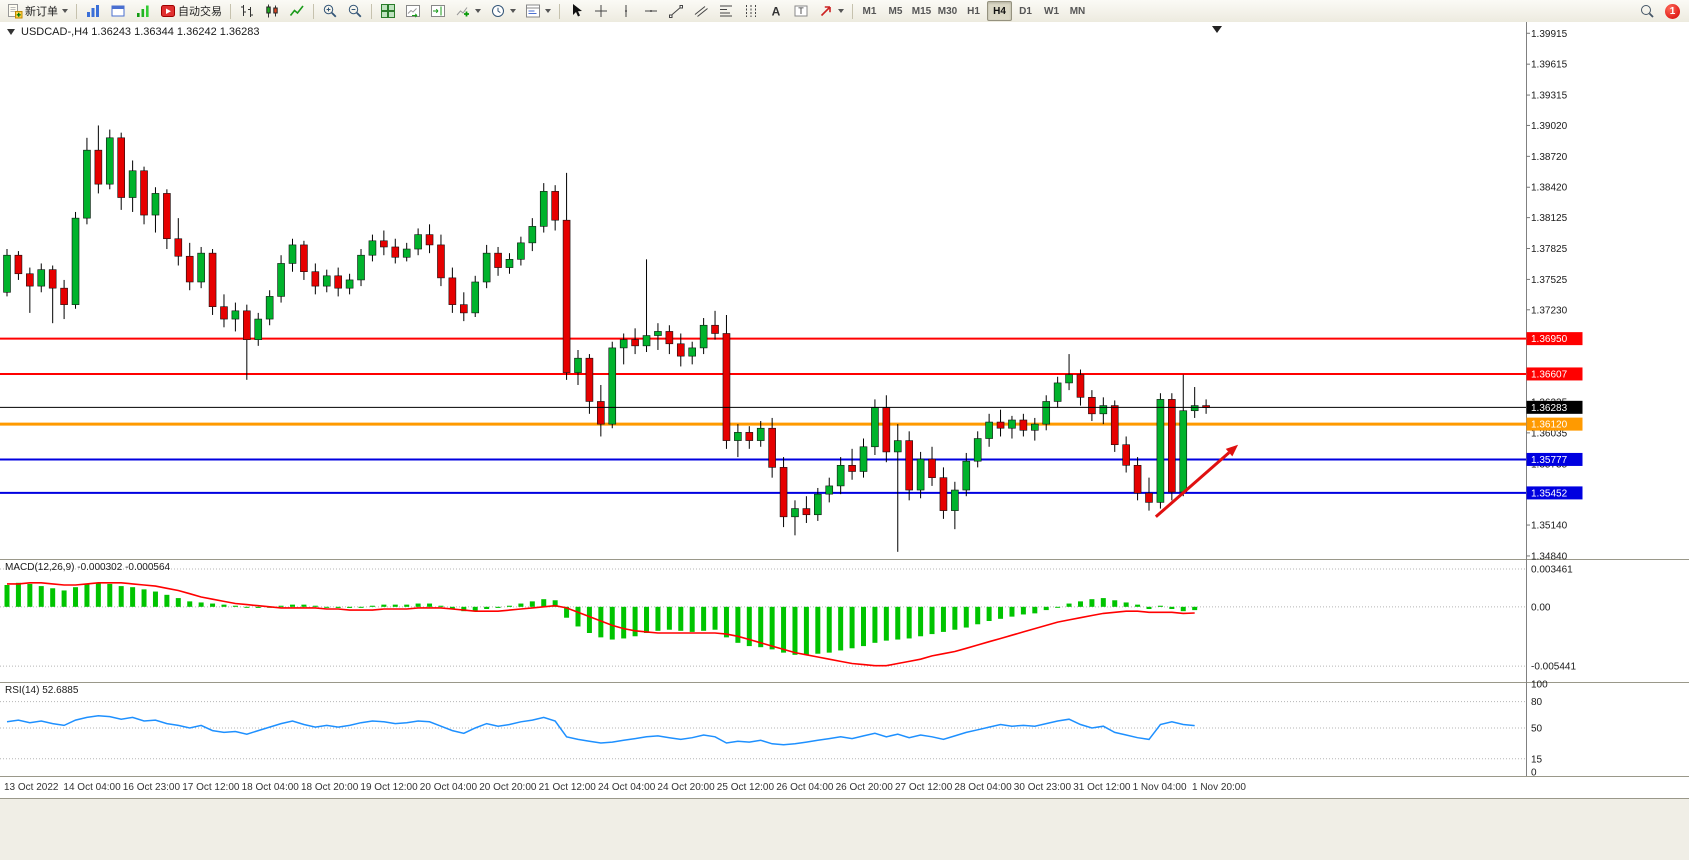  What do you see at coordinates (1537, 702) in the screenshot?
I see `rsi-axis-label: 80` at bounding box center [1537, 702].